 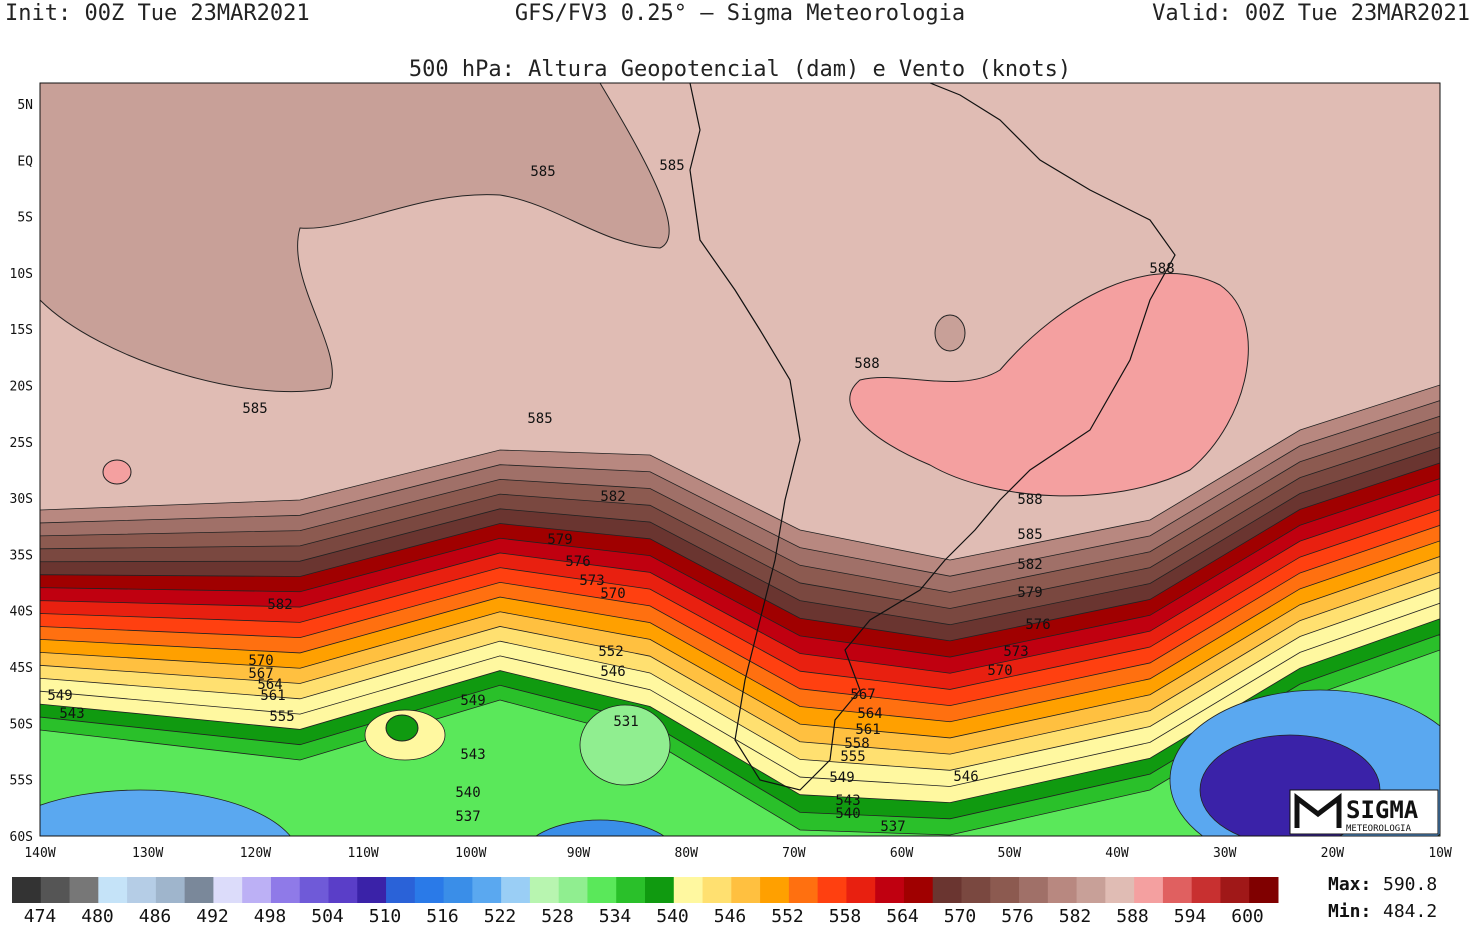 What do you see at coordinates (21, 387) in the screenshot?
I see `lat-label: 20S` at bounding box center [21, 387].